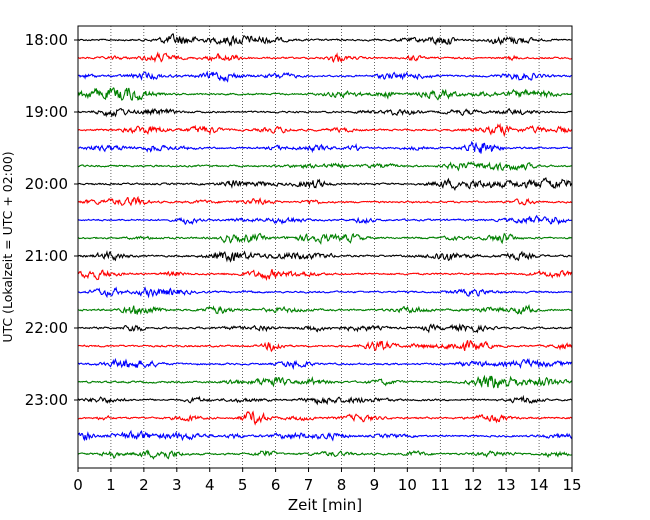 The height and width of the screenshot is (520, 650). Describe the element at coordinates (327, 481) in the screenshot. I see `x-axis-ticks: 0 1 2 3 4 5 6 7 8 9 10 11 12 13 14 15` at that location.